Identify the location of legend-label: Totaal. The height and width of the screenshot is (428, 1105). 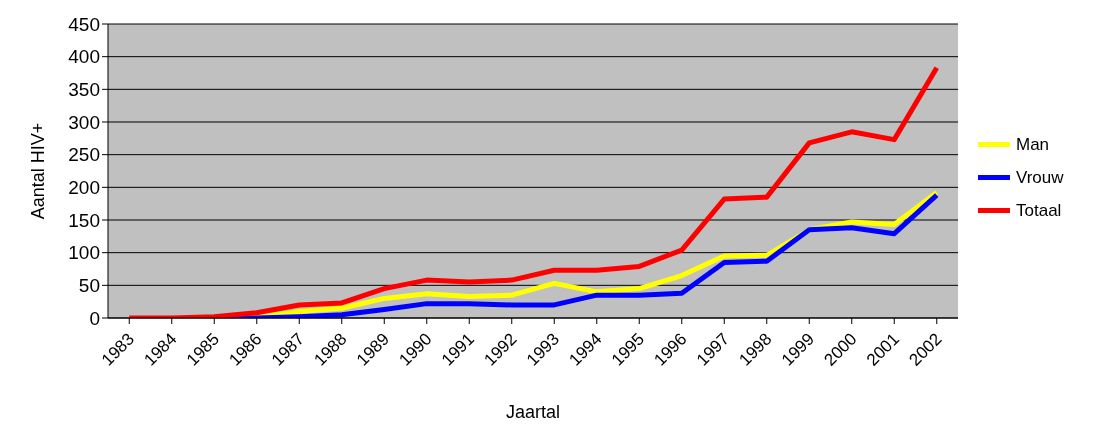
(1039, 210).